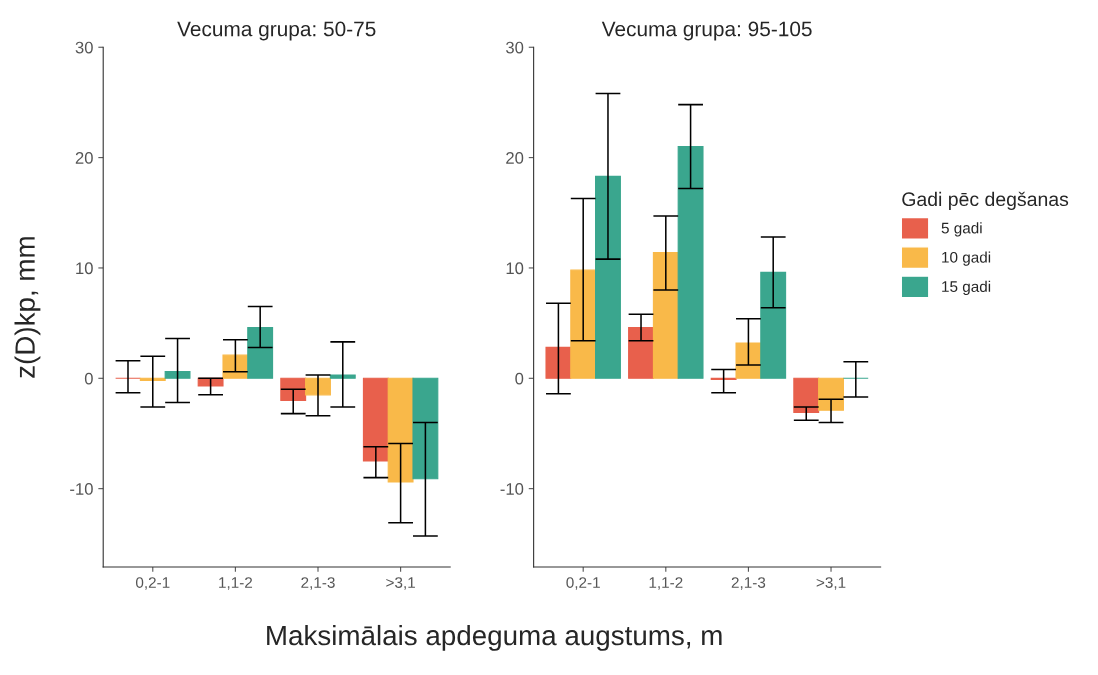  What do you see at coordinates (494, 637) in the screenshot?
I see `x-axis-title: Maksimālais apdeguma augstums, m` at bounding box center [494, 637].